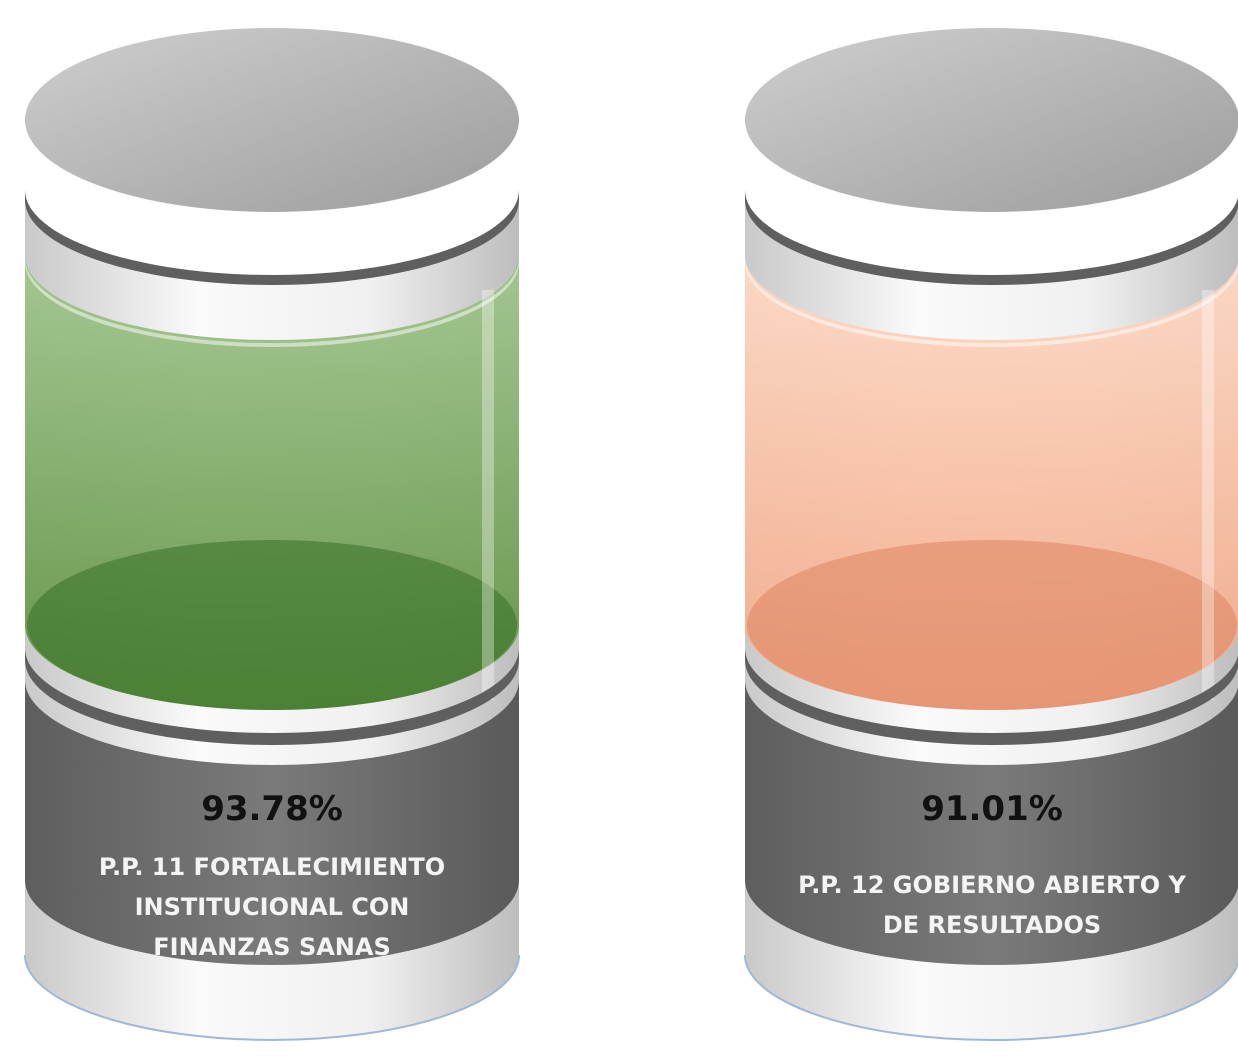  Describe the element at coordinates (992, 885) in the screenshot. I see `label-line: P.P. 12 GOBIERNO ABIERTO Y` at that location.